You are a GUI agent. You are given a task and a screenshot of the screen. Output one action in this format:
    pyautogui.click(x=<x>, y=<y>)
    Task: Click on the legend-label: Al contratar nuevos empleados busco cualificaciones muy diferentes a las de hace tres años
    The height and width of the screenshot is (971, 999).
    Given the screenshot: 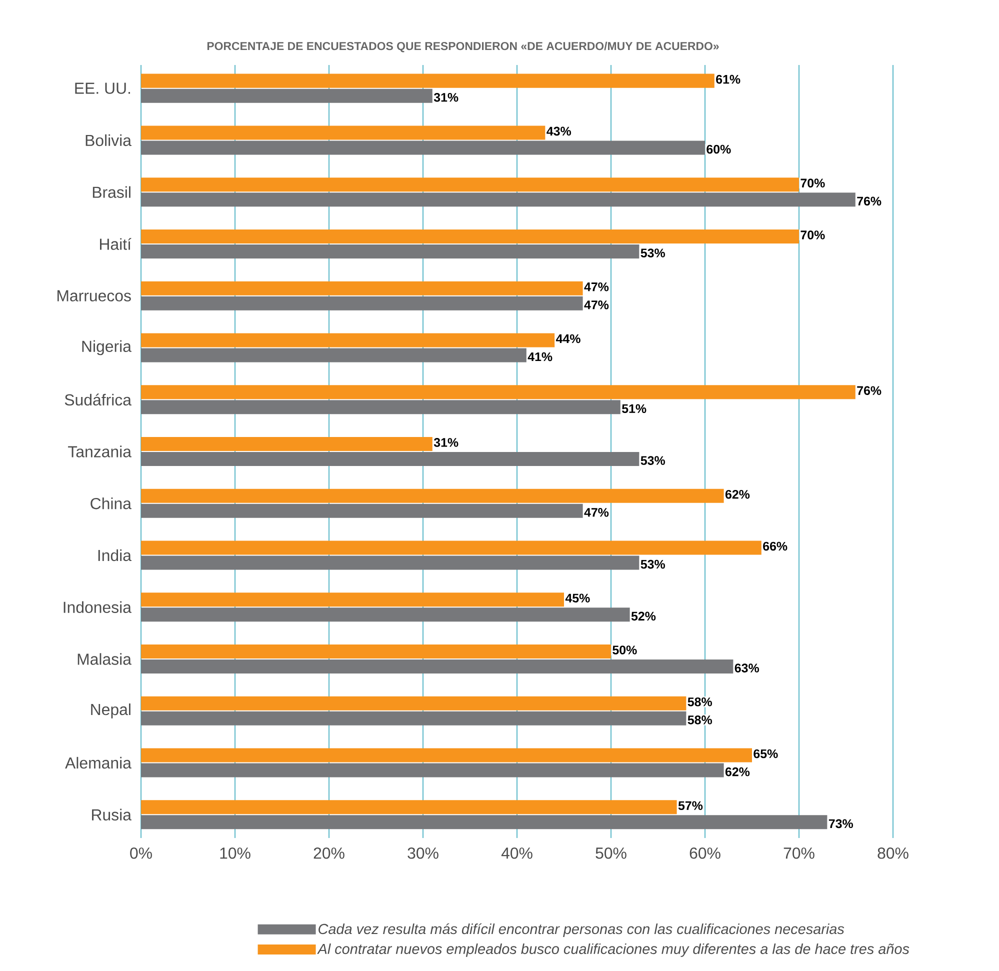 What is the action you would take?
    pyautogui.click(x=613, y=950)
    